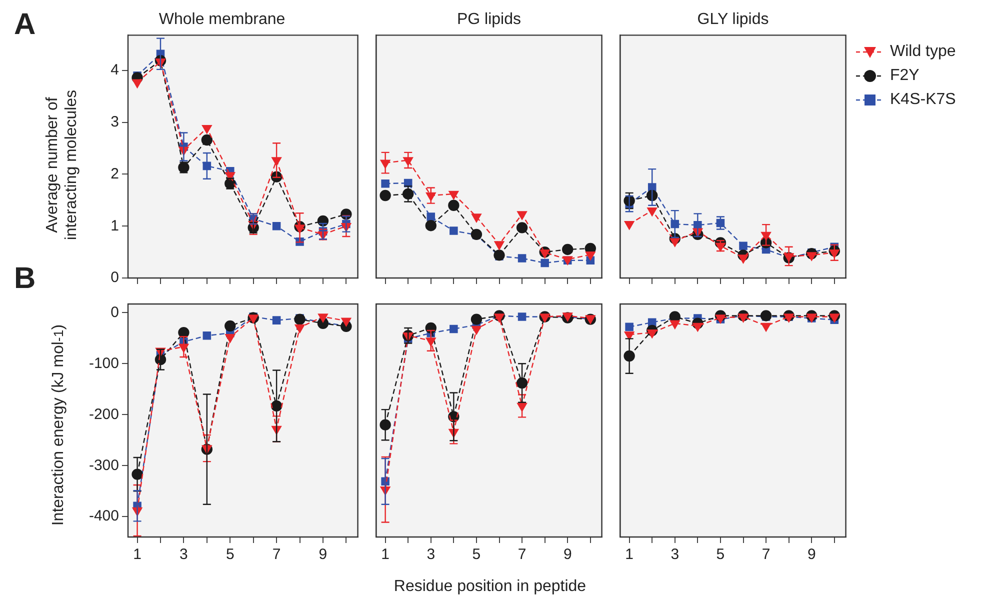 Image resolution: width=983 pixels, height=599 pixels. I want to click on chart-title: GLY lipids, so click(733, 19).